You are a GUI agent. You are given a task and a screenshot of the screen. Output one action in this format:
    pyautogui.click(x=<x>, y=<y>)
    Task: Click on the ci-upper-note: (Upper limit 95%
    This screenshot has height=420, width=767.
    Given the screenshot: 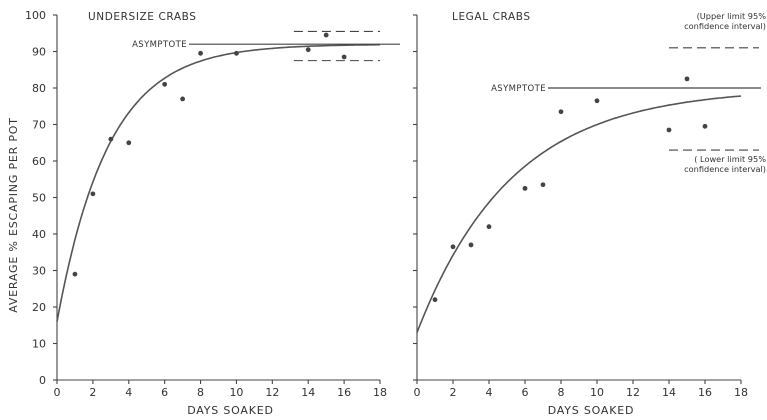 What is the action you would take?
    pyautogui.click(x=732, y=16)
    